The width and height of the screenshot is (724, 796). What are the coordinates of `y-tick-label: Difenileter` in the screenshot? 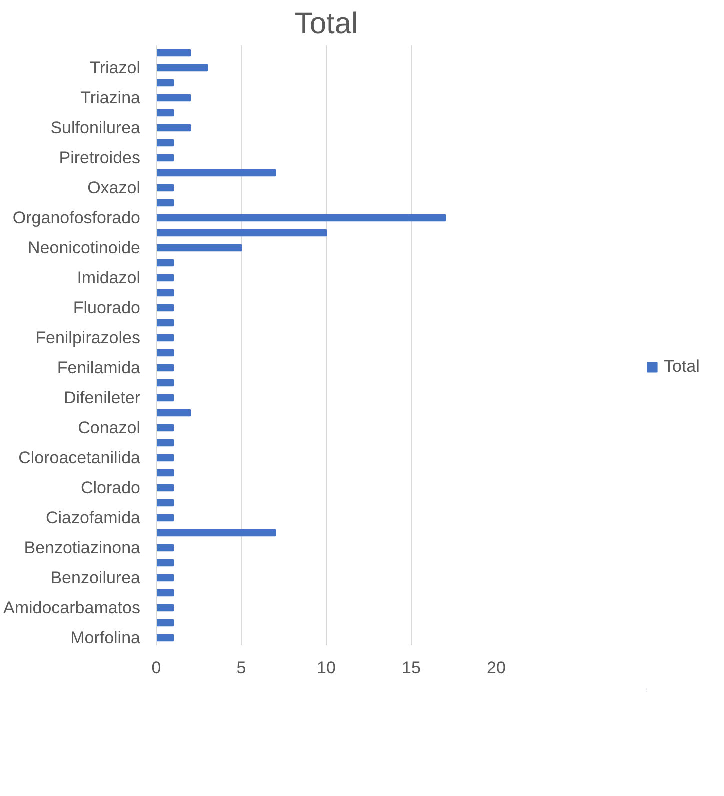 It's located at (102, 398).